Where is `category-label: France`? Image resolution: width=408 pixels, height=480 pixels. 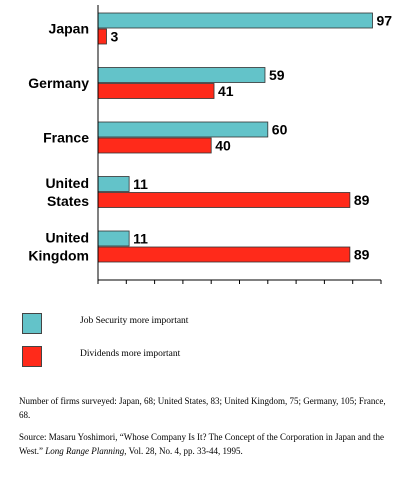
category-label: France is located at coordinates (66, 138).